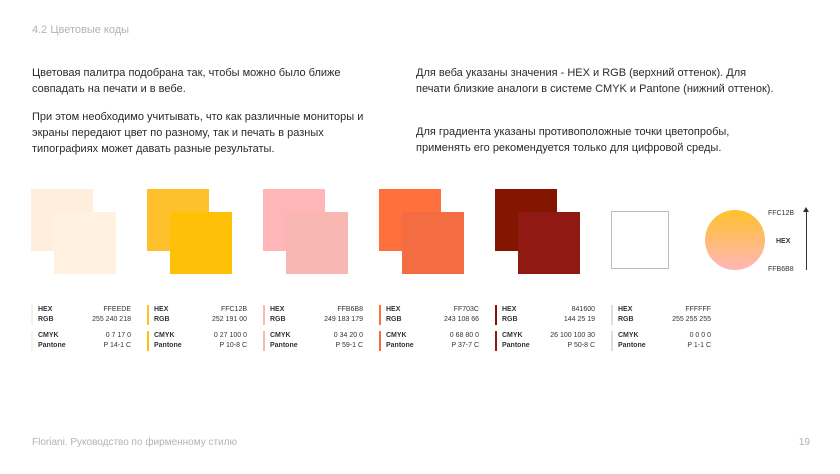 This screenshot has height=474, width=840. Describe the element at coordinates (691, 319) in the screenshot. I see `rgb-value: 255 255 255` at that location.